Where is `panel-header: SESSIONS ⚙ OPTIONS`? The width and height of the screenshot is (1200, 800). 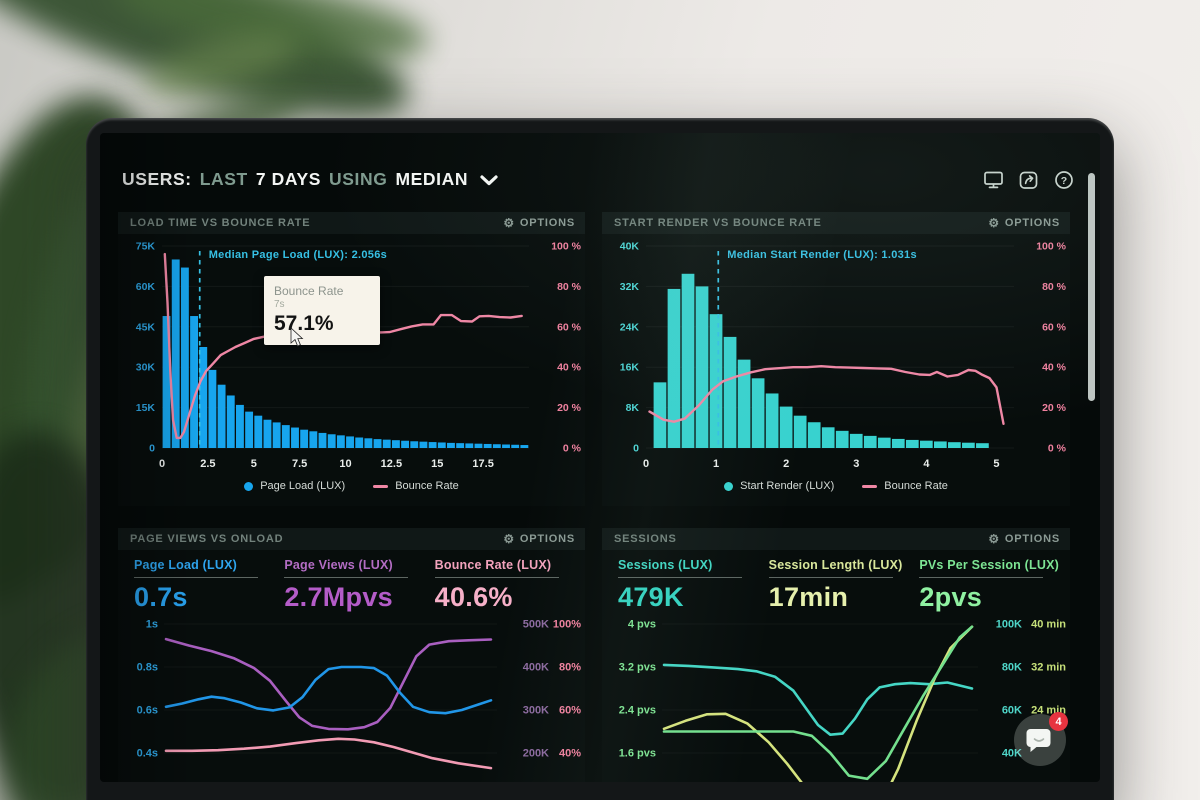
panel-header: SESSIONS ⚙ OPTIONS is located at coordinates (836, 539).